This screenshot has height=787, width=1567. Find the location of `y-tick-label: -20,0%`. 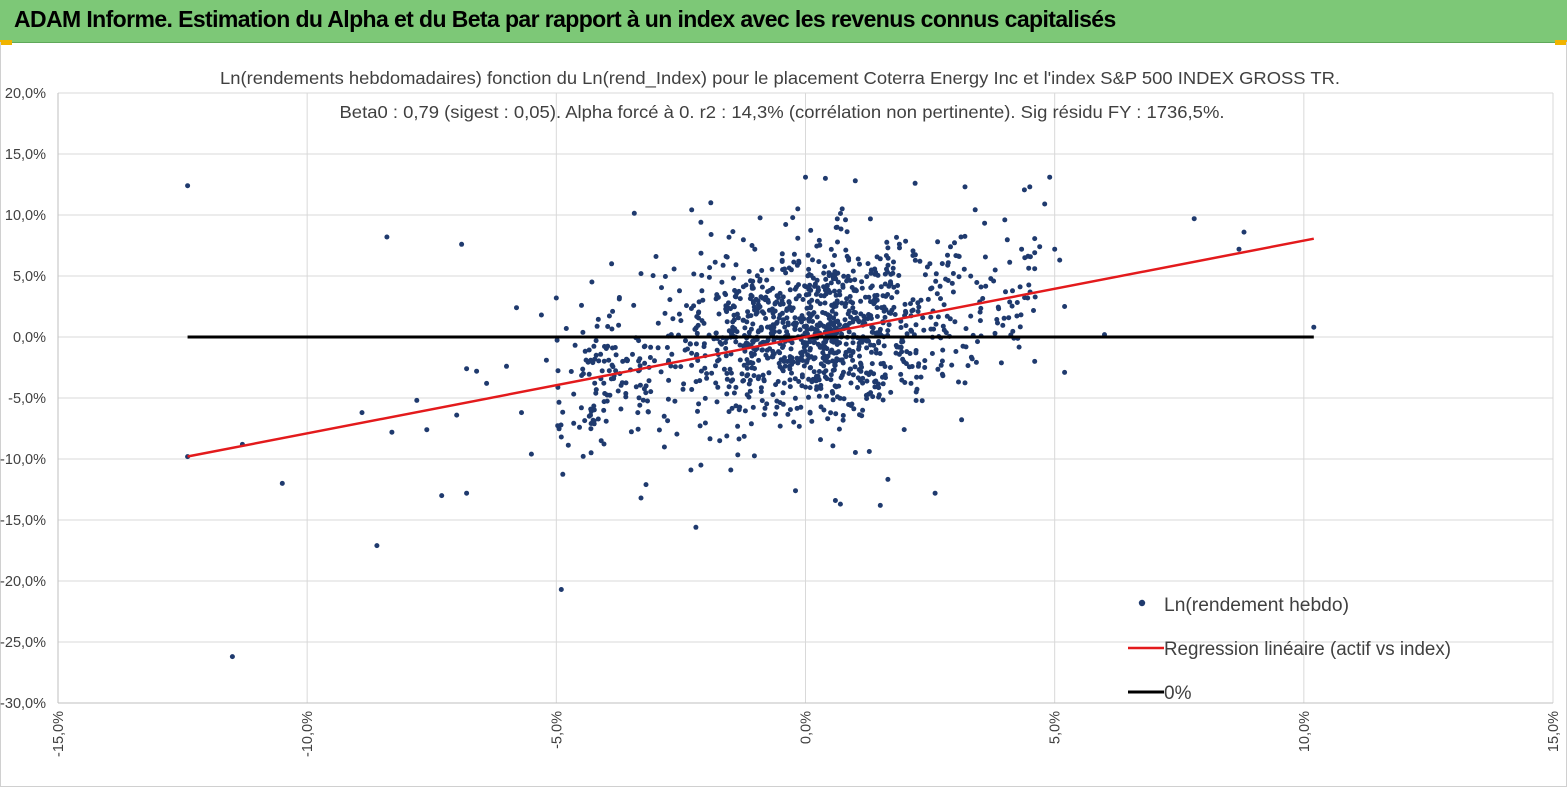

y-tick-label: -20,0% is located at coordinates (23, 582).